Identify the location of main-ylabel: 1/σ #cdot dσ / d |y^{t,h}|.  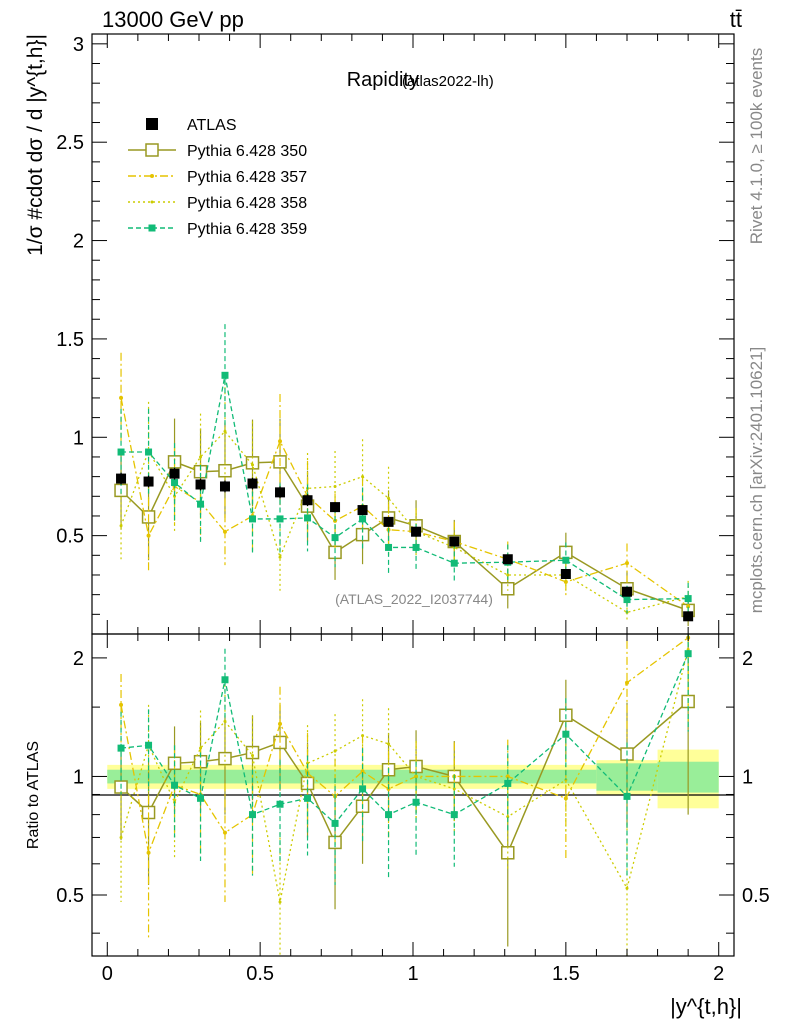
(35, 145).